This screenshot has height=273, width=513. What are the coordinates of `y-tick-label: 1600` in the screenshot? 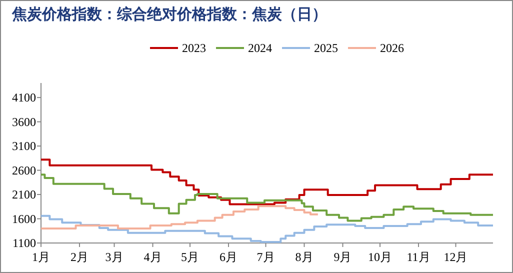 It's located at (24, 219).